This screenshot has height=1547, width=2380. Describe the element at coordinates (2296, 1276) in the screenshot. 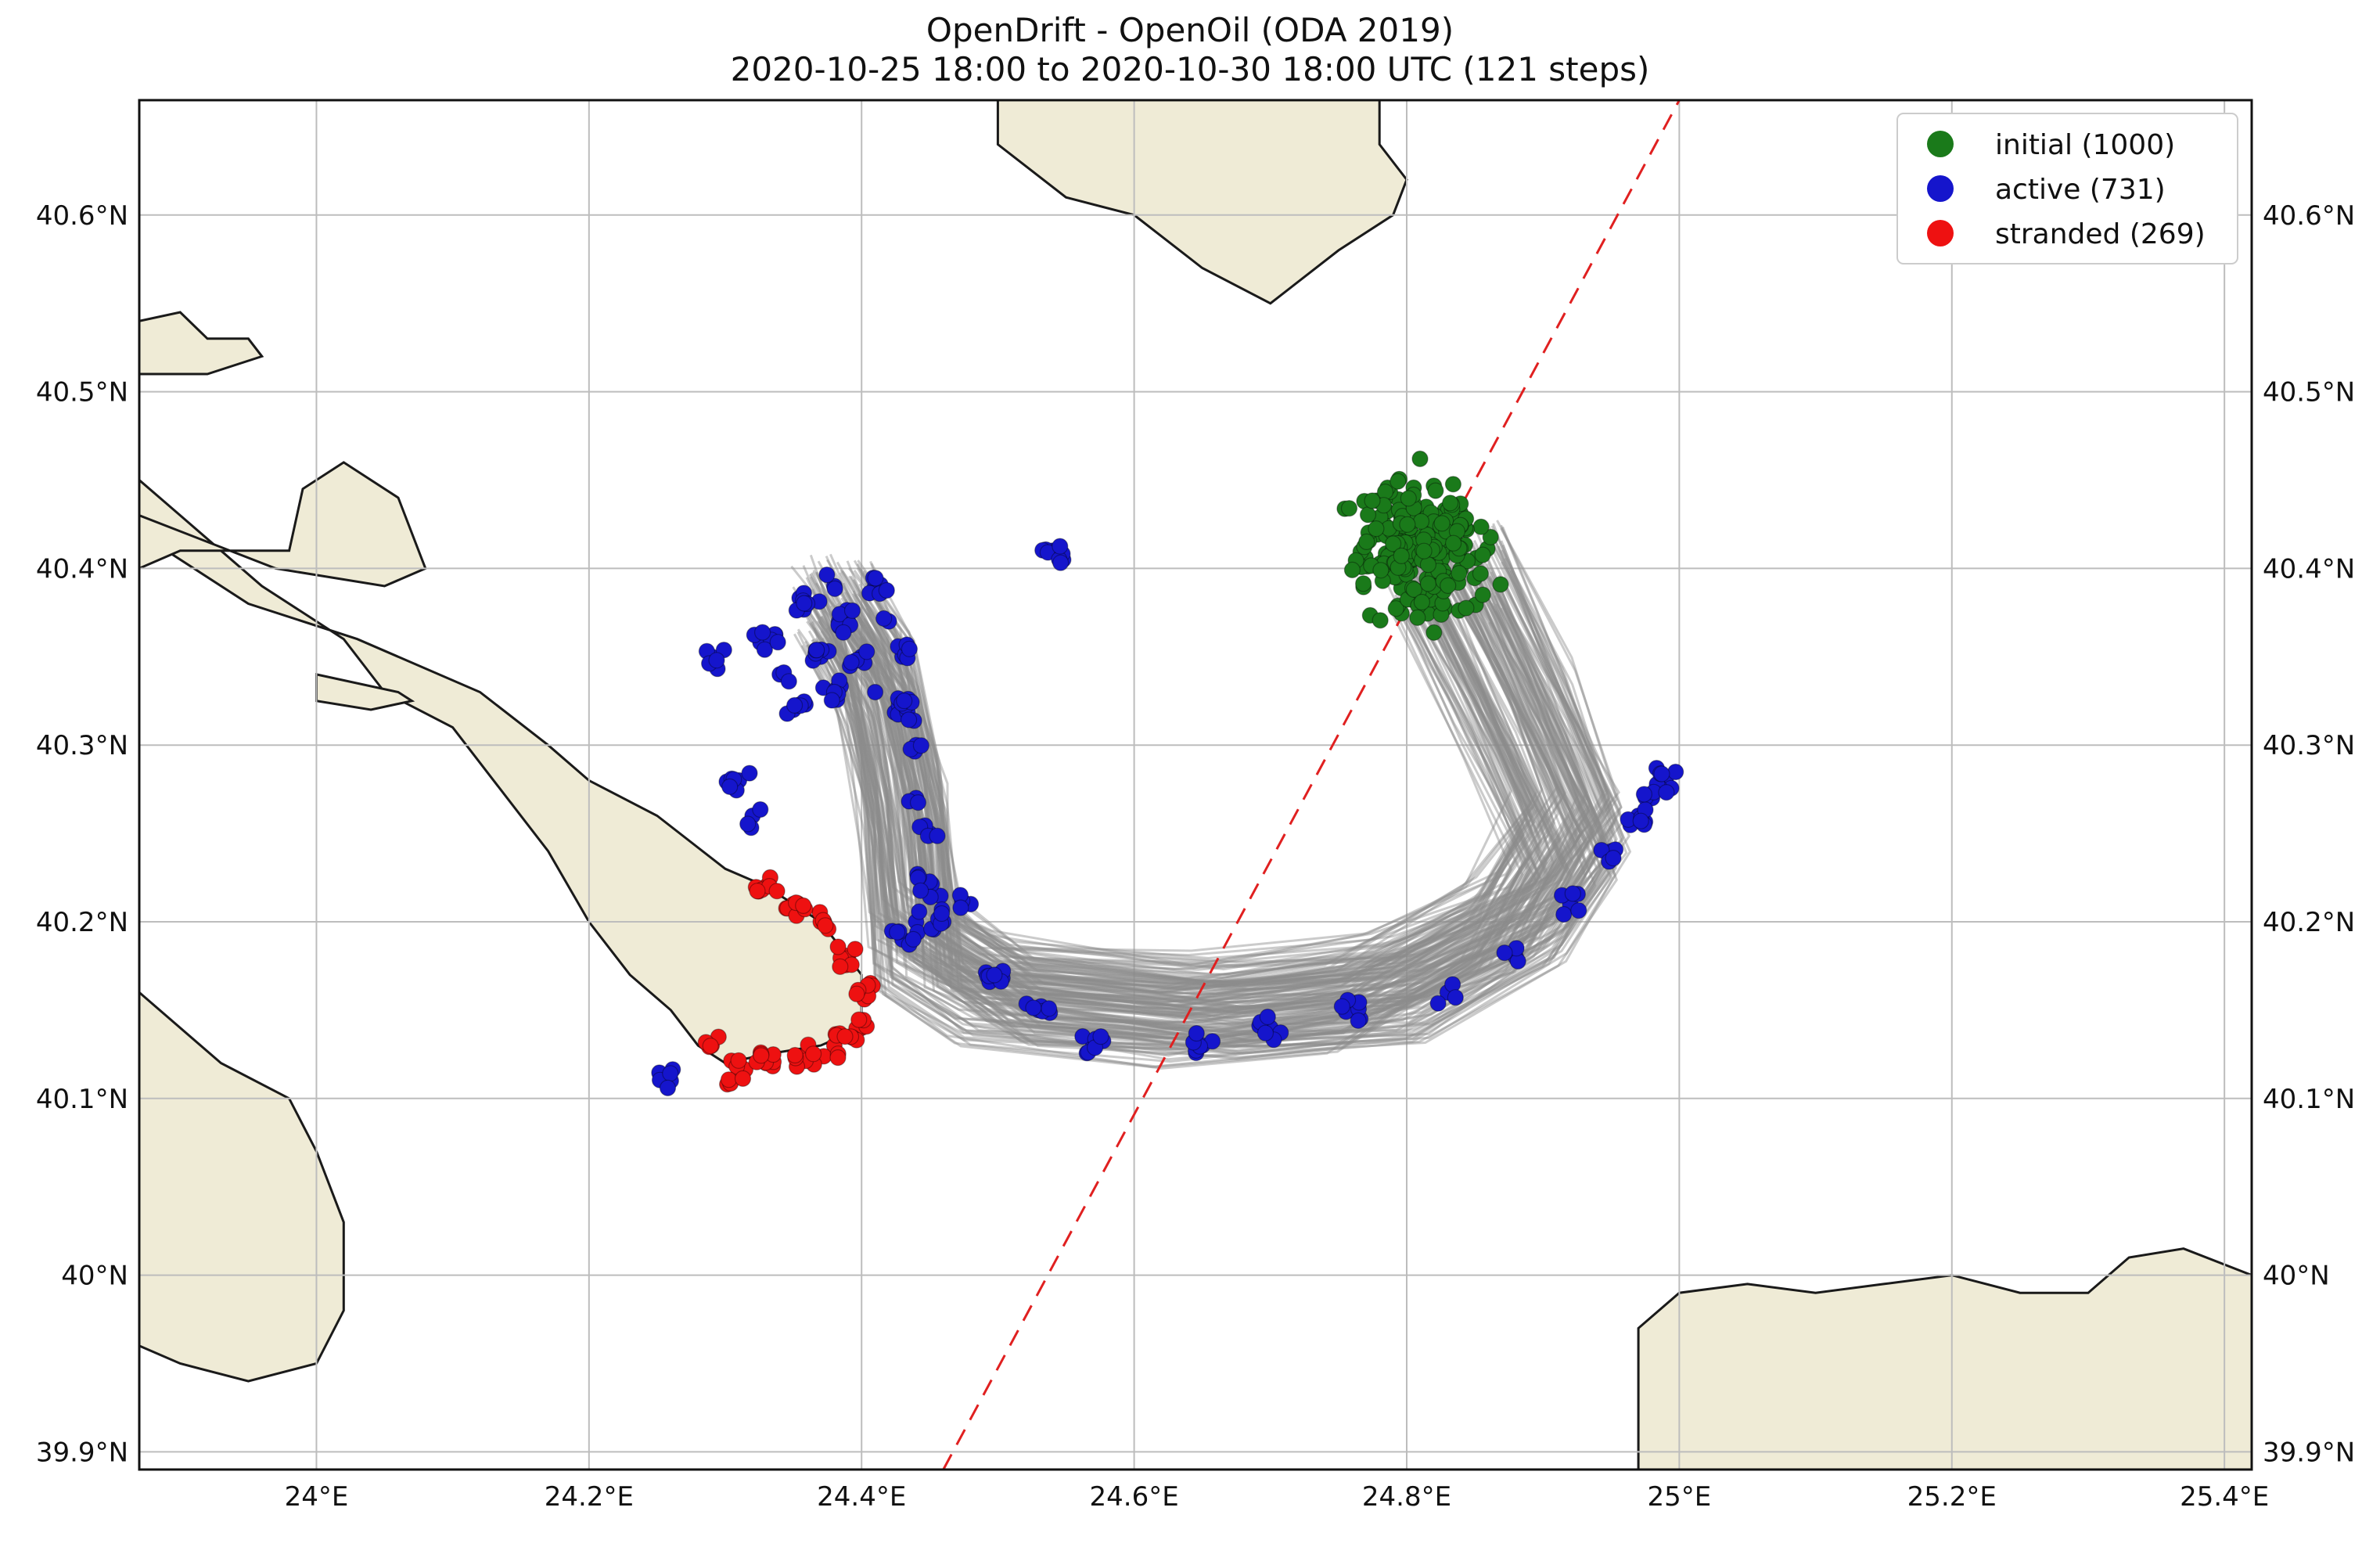

I see `y-tick-label-right: 40°N` at that location.